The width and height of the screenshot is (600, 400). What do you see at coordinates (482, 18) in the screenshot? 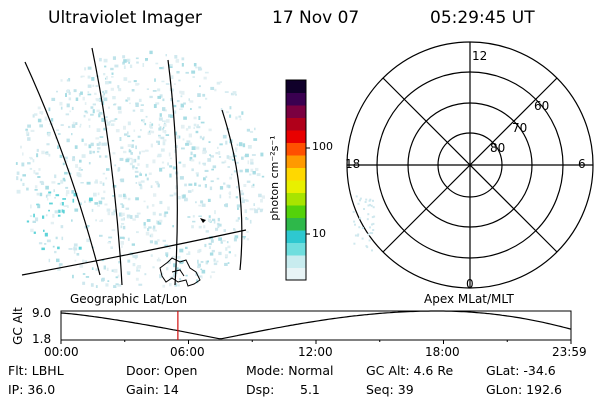
I see `time-label: 05:29:45 UT` at bounding box center [482, 18].